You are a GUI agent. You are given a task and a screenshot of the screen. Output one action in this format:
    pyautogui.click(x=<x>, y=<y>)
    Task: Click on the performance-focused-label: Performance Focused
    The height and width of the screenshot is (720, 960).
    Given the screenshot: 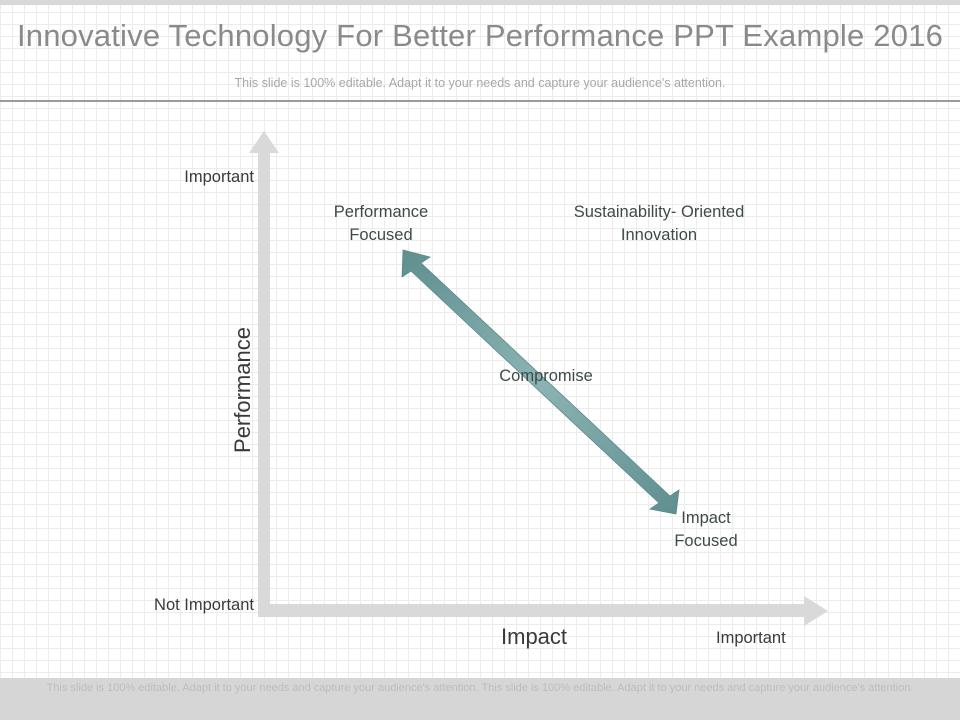 What is the action you would take?
    pyautogui.click(x=381, y=223)
    